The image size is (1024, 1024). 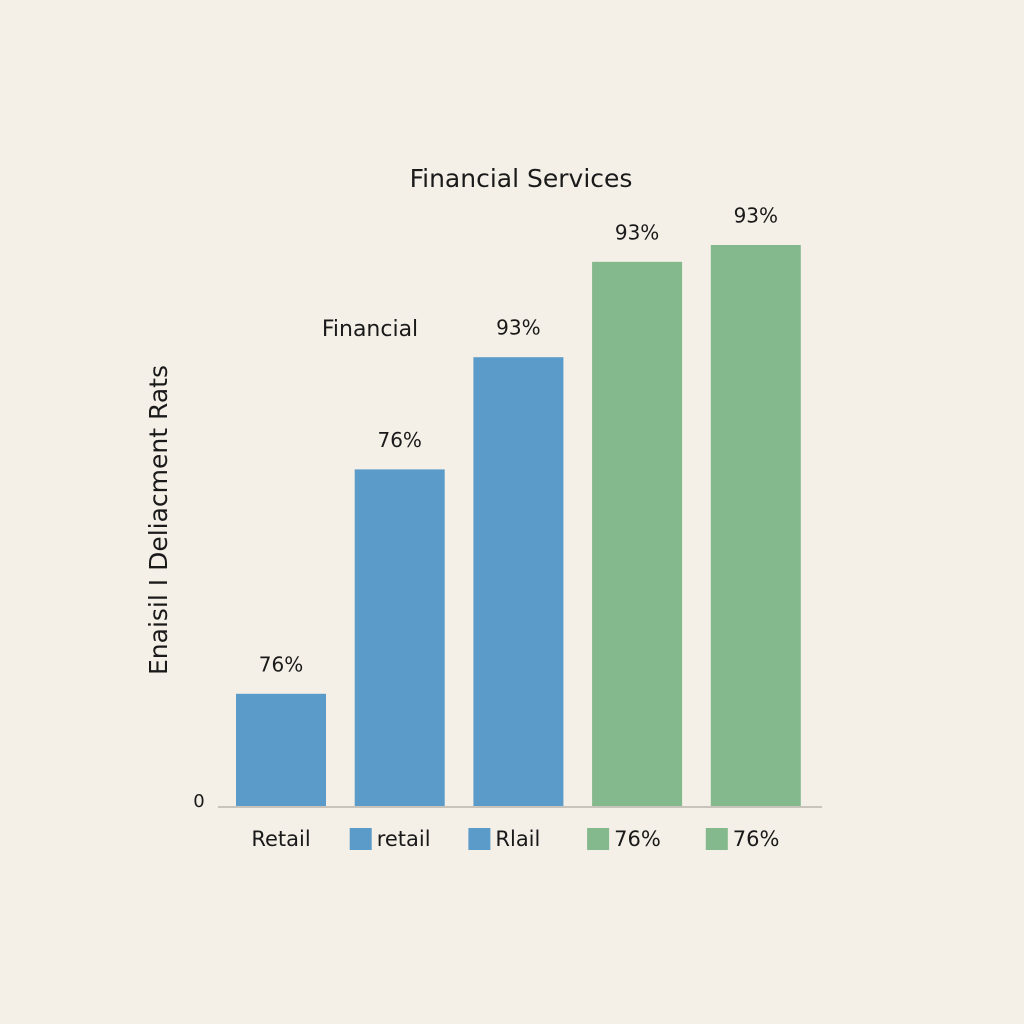 What do you see at coordinates (158, 520) in the screenshot?
I see `y-axis-label: Enaisil I Deliacment Rats` at bounding box center [158, 520].